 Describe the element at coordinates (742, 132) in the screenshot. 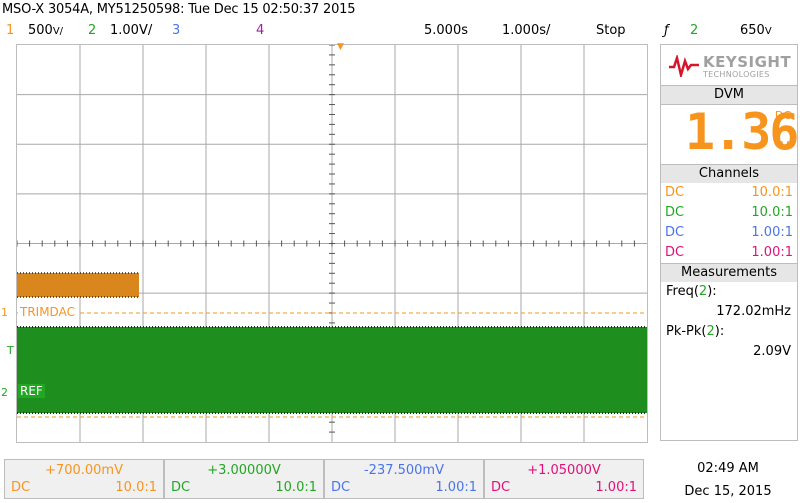

I see `dvm-value: 1.36` at that location.